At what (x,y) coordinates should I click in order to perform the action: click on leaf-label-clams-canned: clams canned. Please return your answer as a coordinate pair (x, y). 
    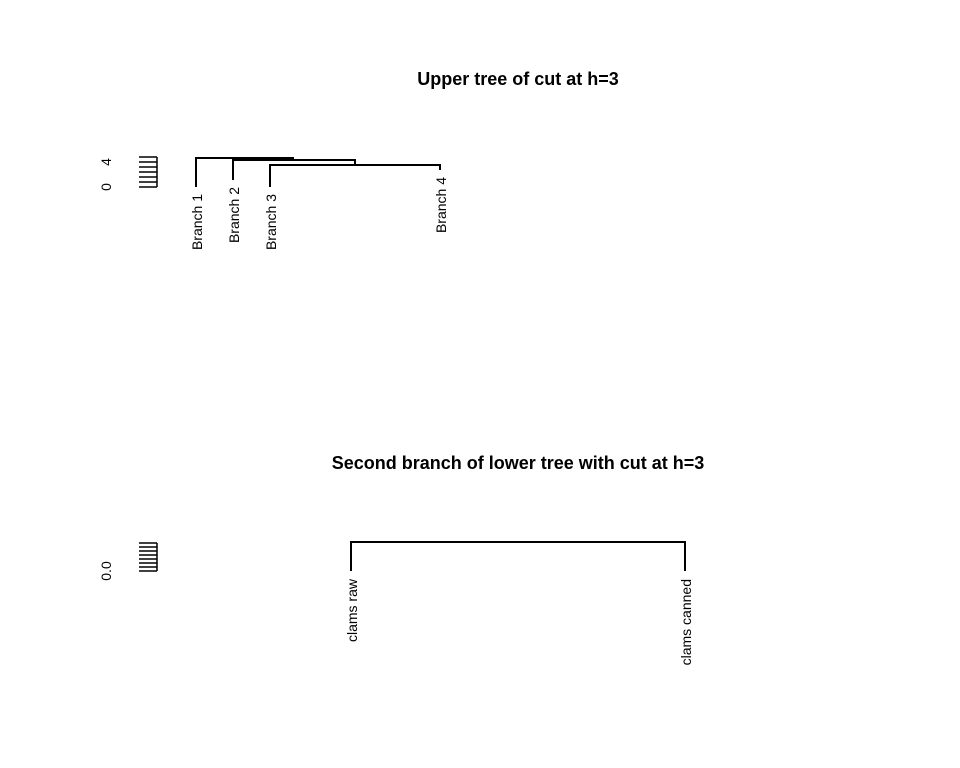
    Looking at the image, I should click on (686, 622).